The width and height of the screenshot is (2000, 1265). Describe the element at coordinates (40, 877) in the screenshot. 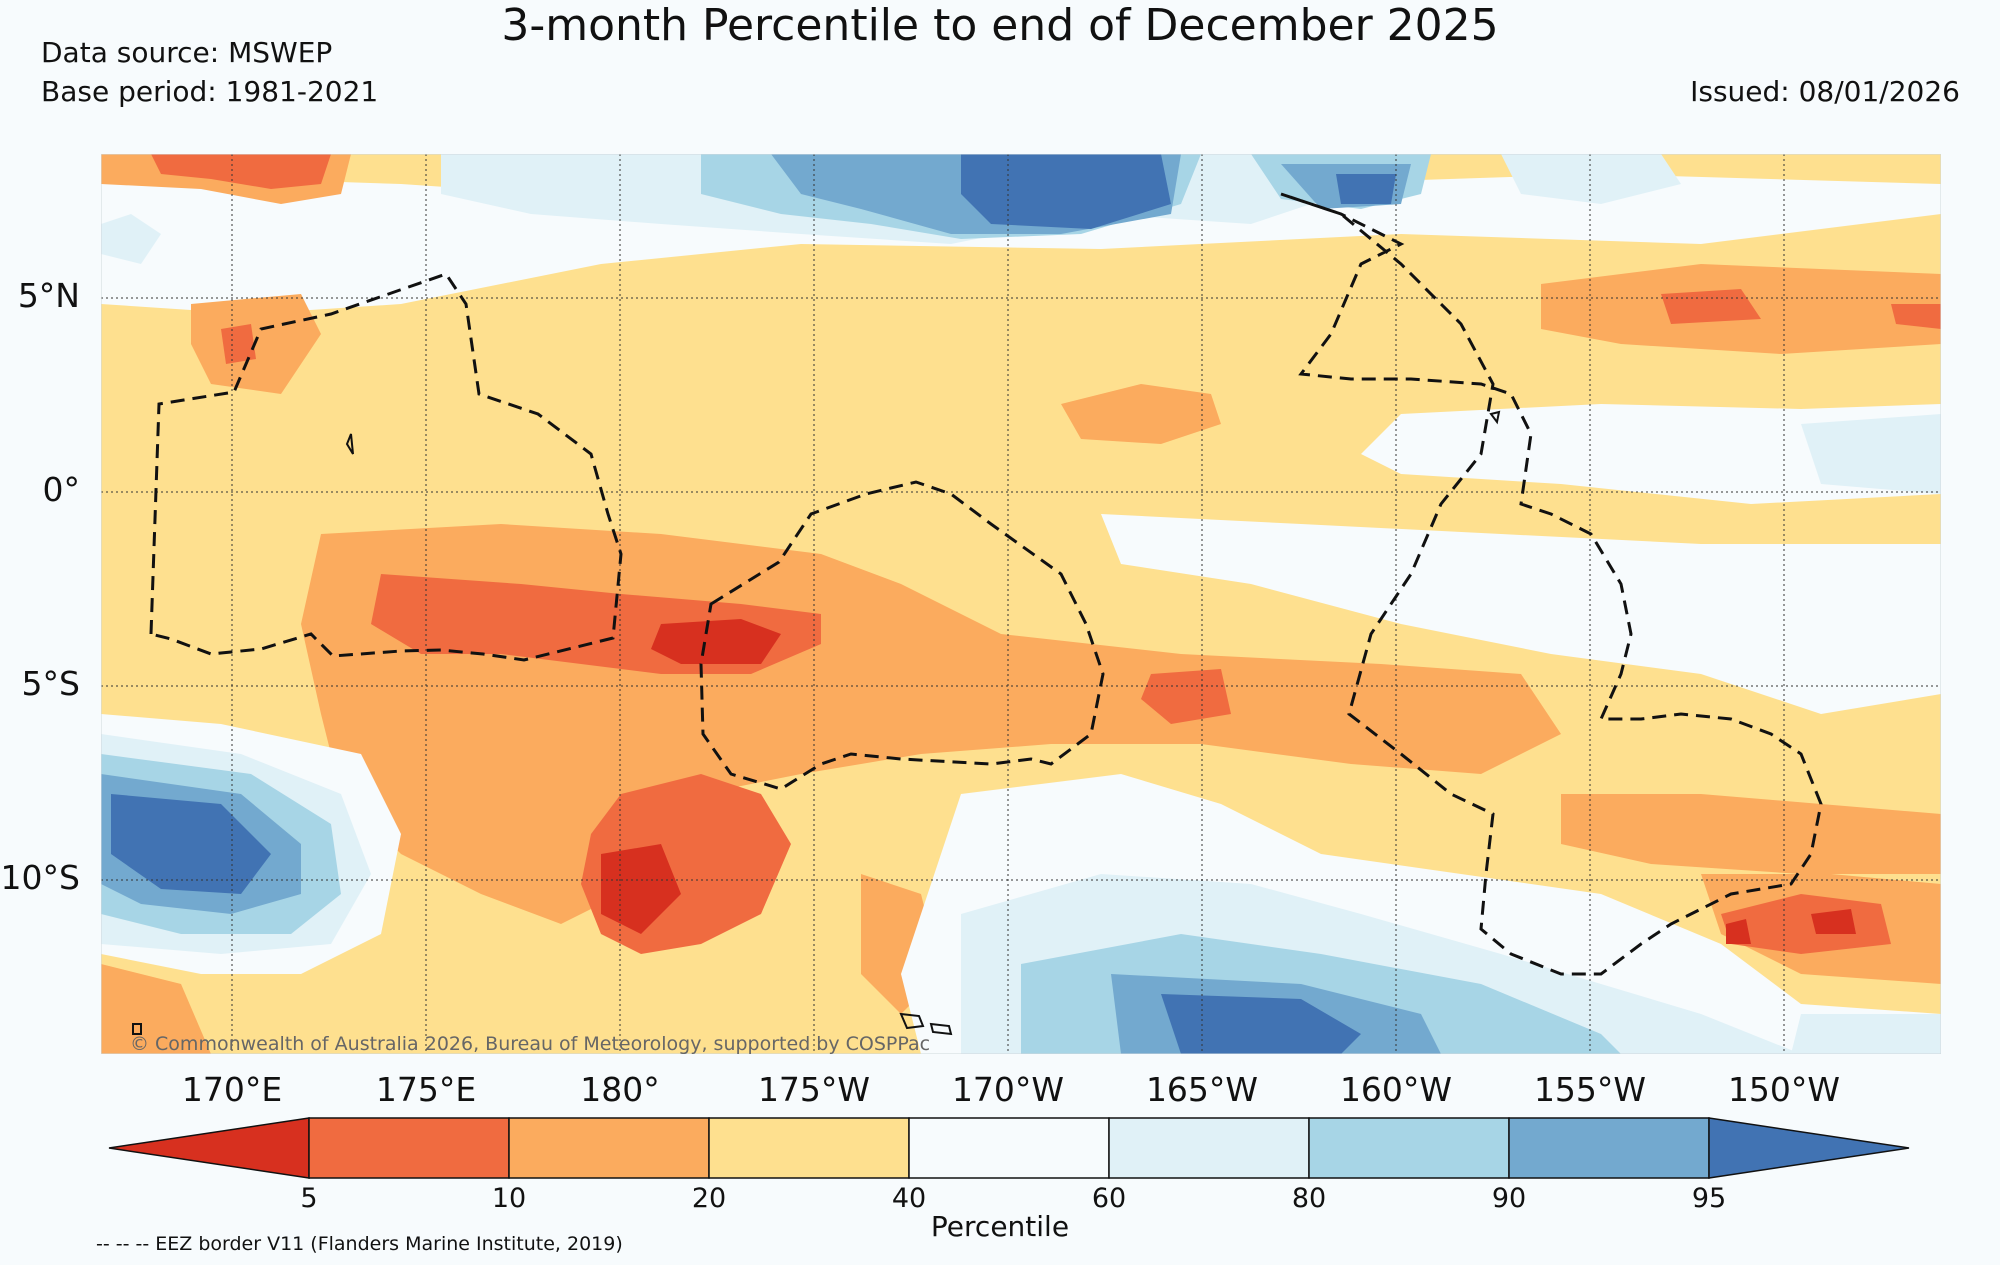

I see `lat-label-10s: 10°S` at that location.